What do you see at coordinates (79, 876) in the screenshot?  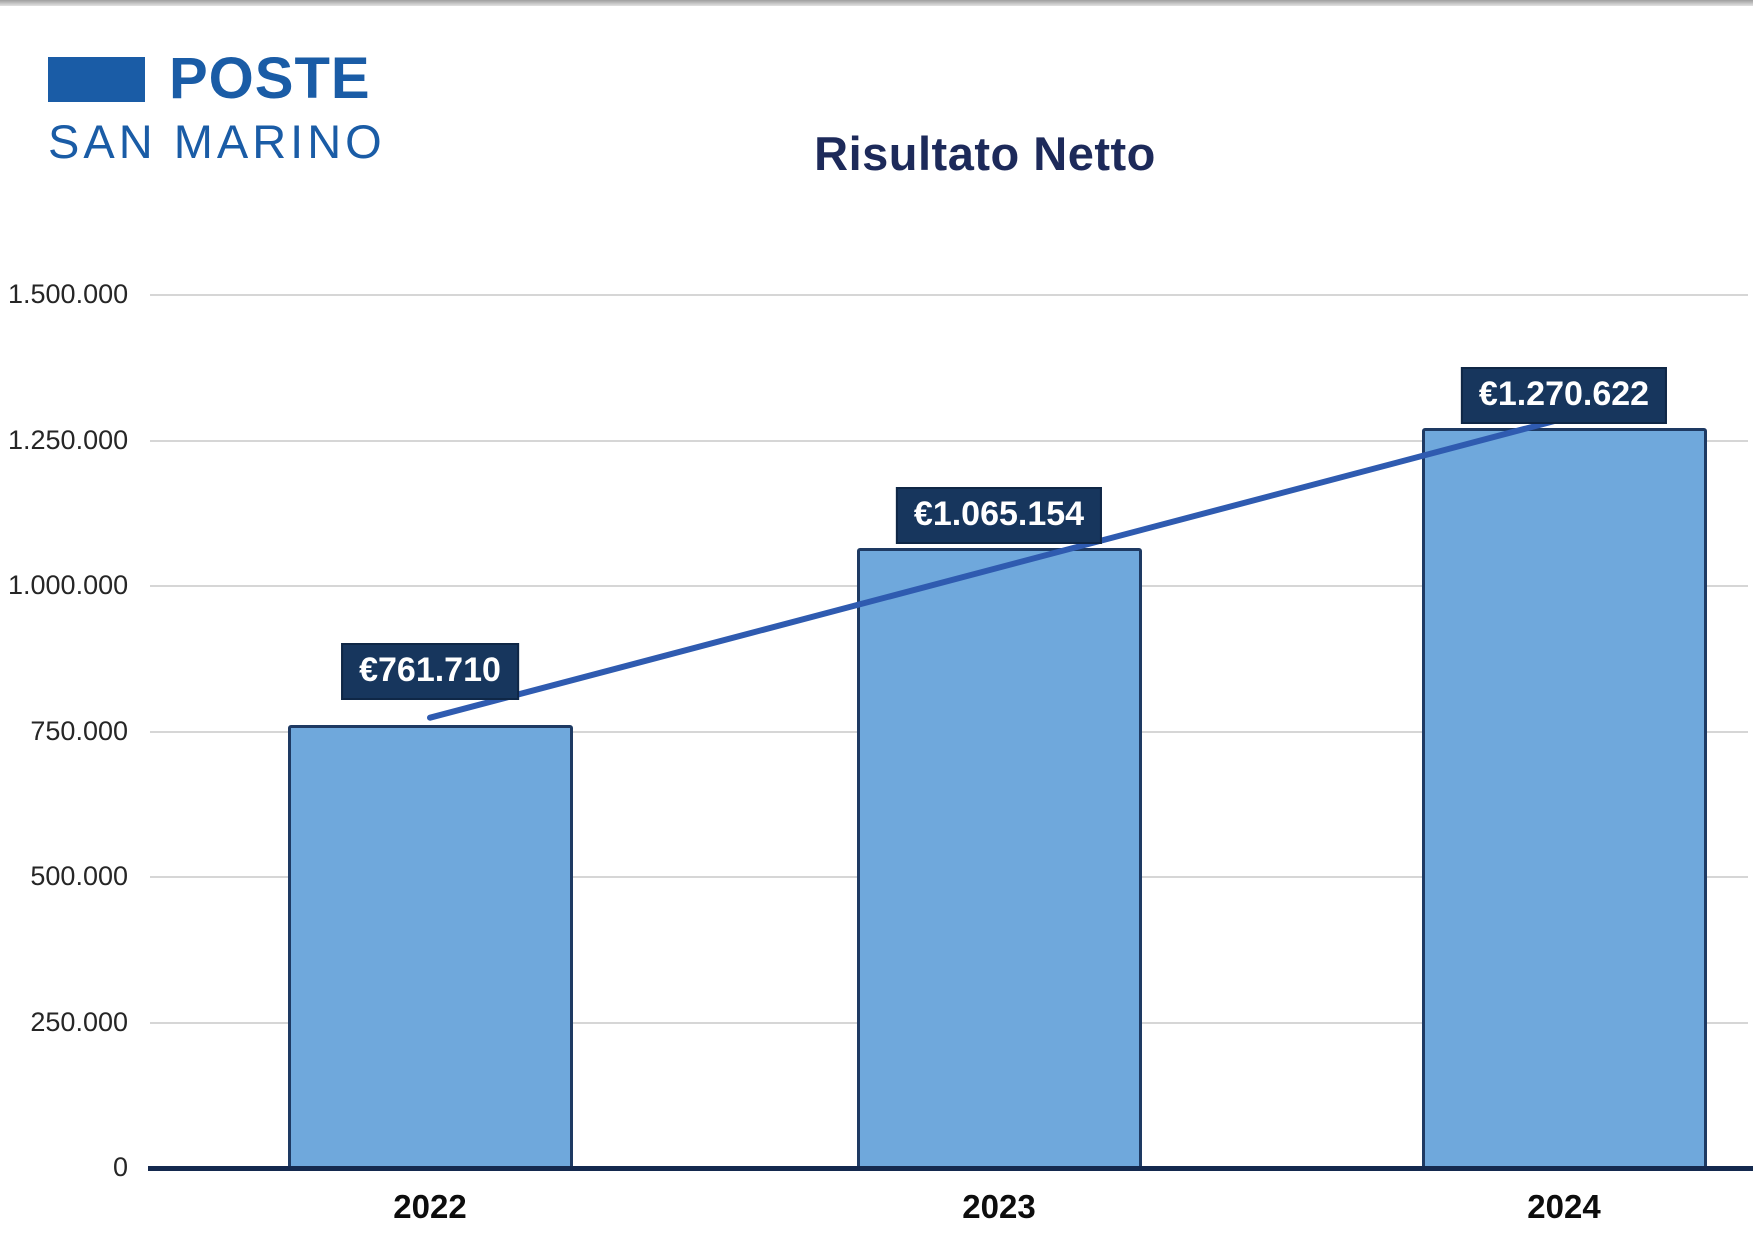 I see `y-axis-tick-label: 500.000` at bounding box center [79, 876].